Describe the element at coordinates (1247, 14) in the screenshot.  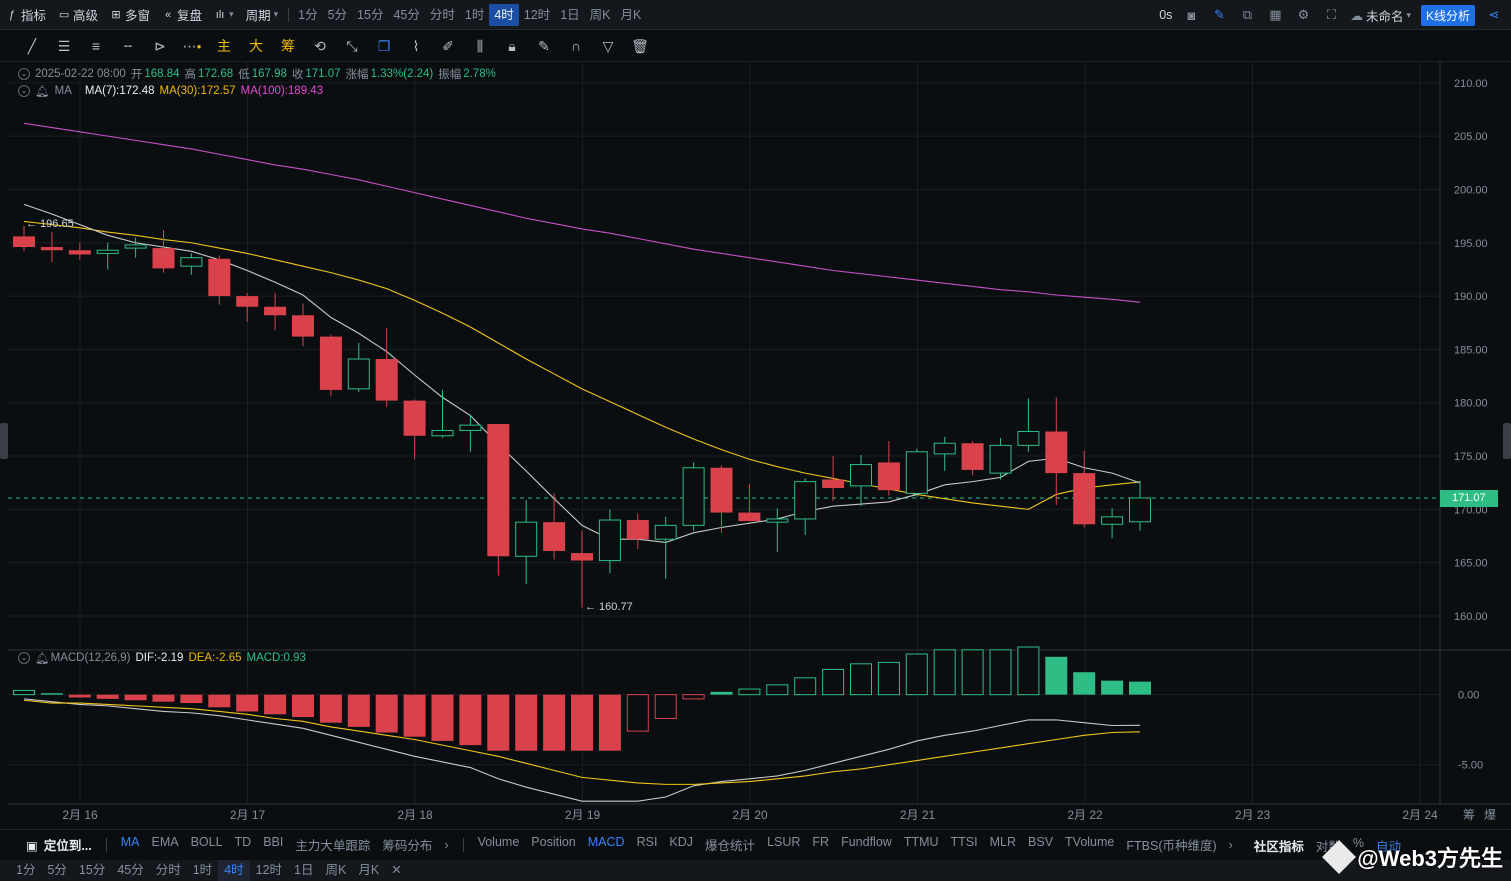
I see `popout-icon: ⧉` at that location.